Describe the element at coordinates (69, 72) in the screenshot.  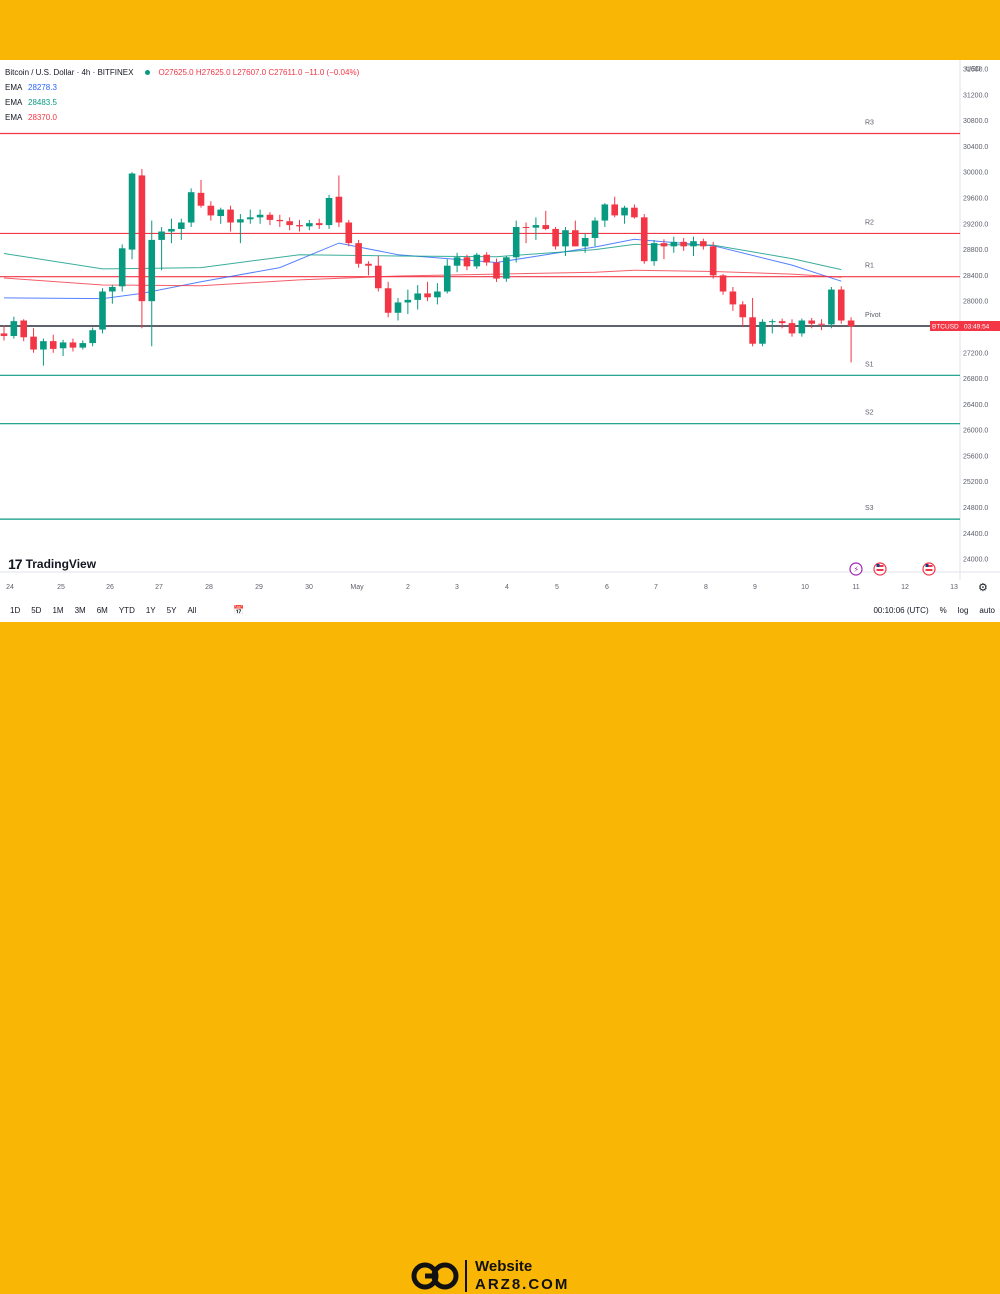
I see `symbol-title: Bitcoin / U.S. Dollar · 4h · BITFINEX` at that location.